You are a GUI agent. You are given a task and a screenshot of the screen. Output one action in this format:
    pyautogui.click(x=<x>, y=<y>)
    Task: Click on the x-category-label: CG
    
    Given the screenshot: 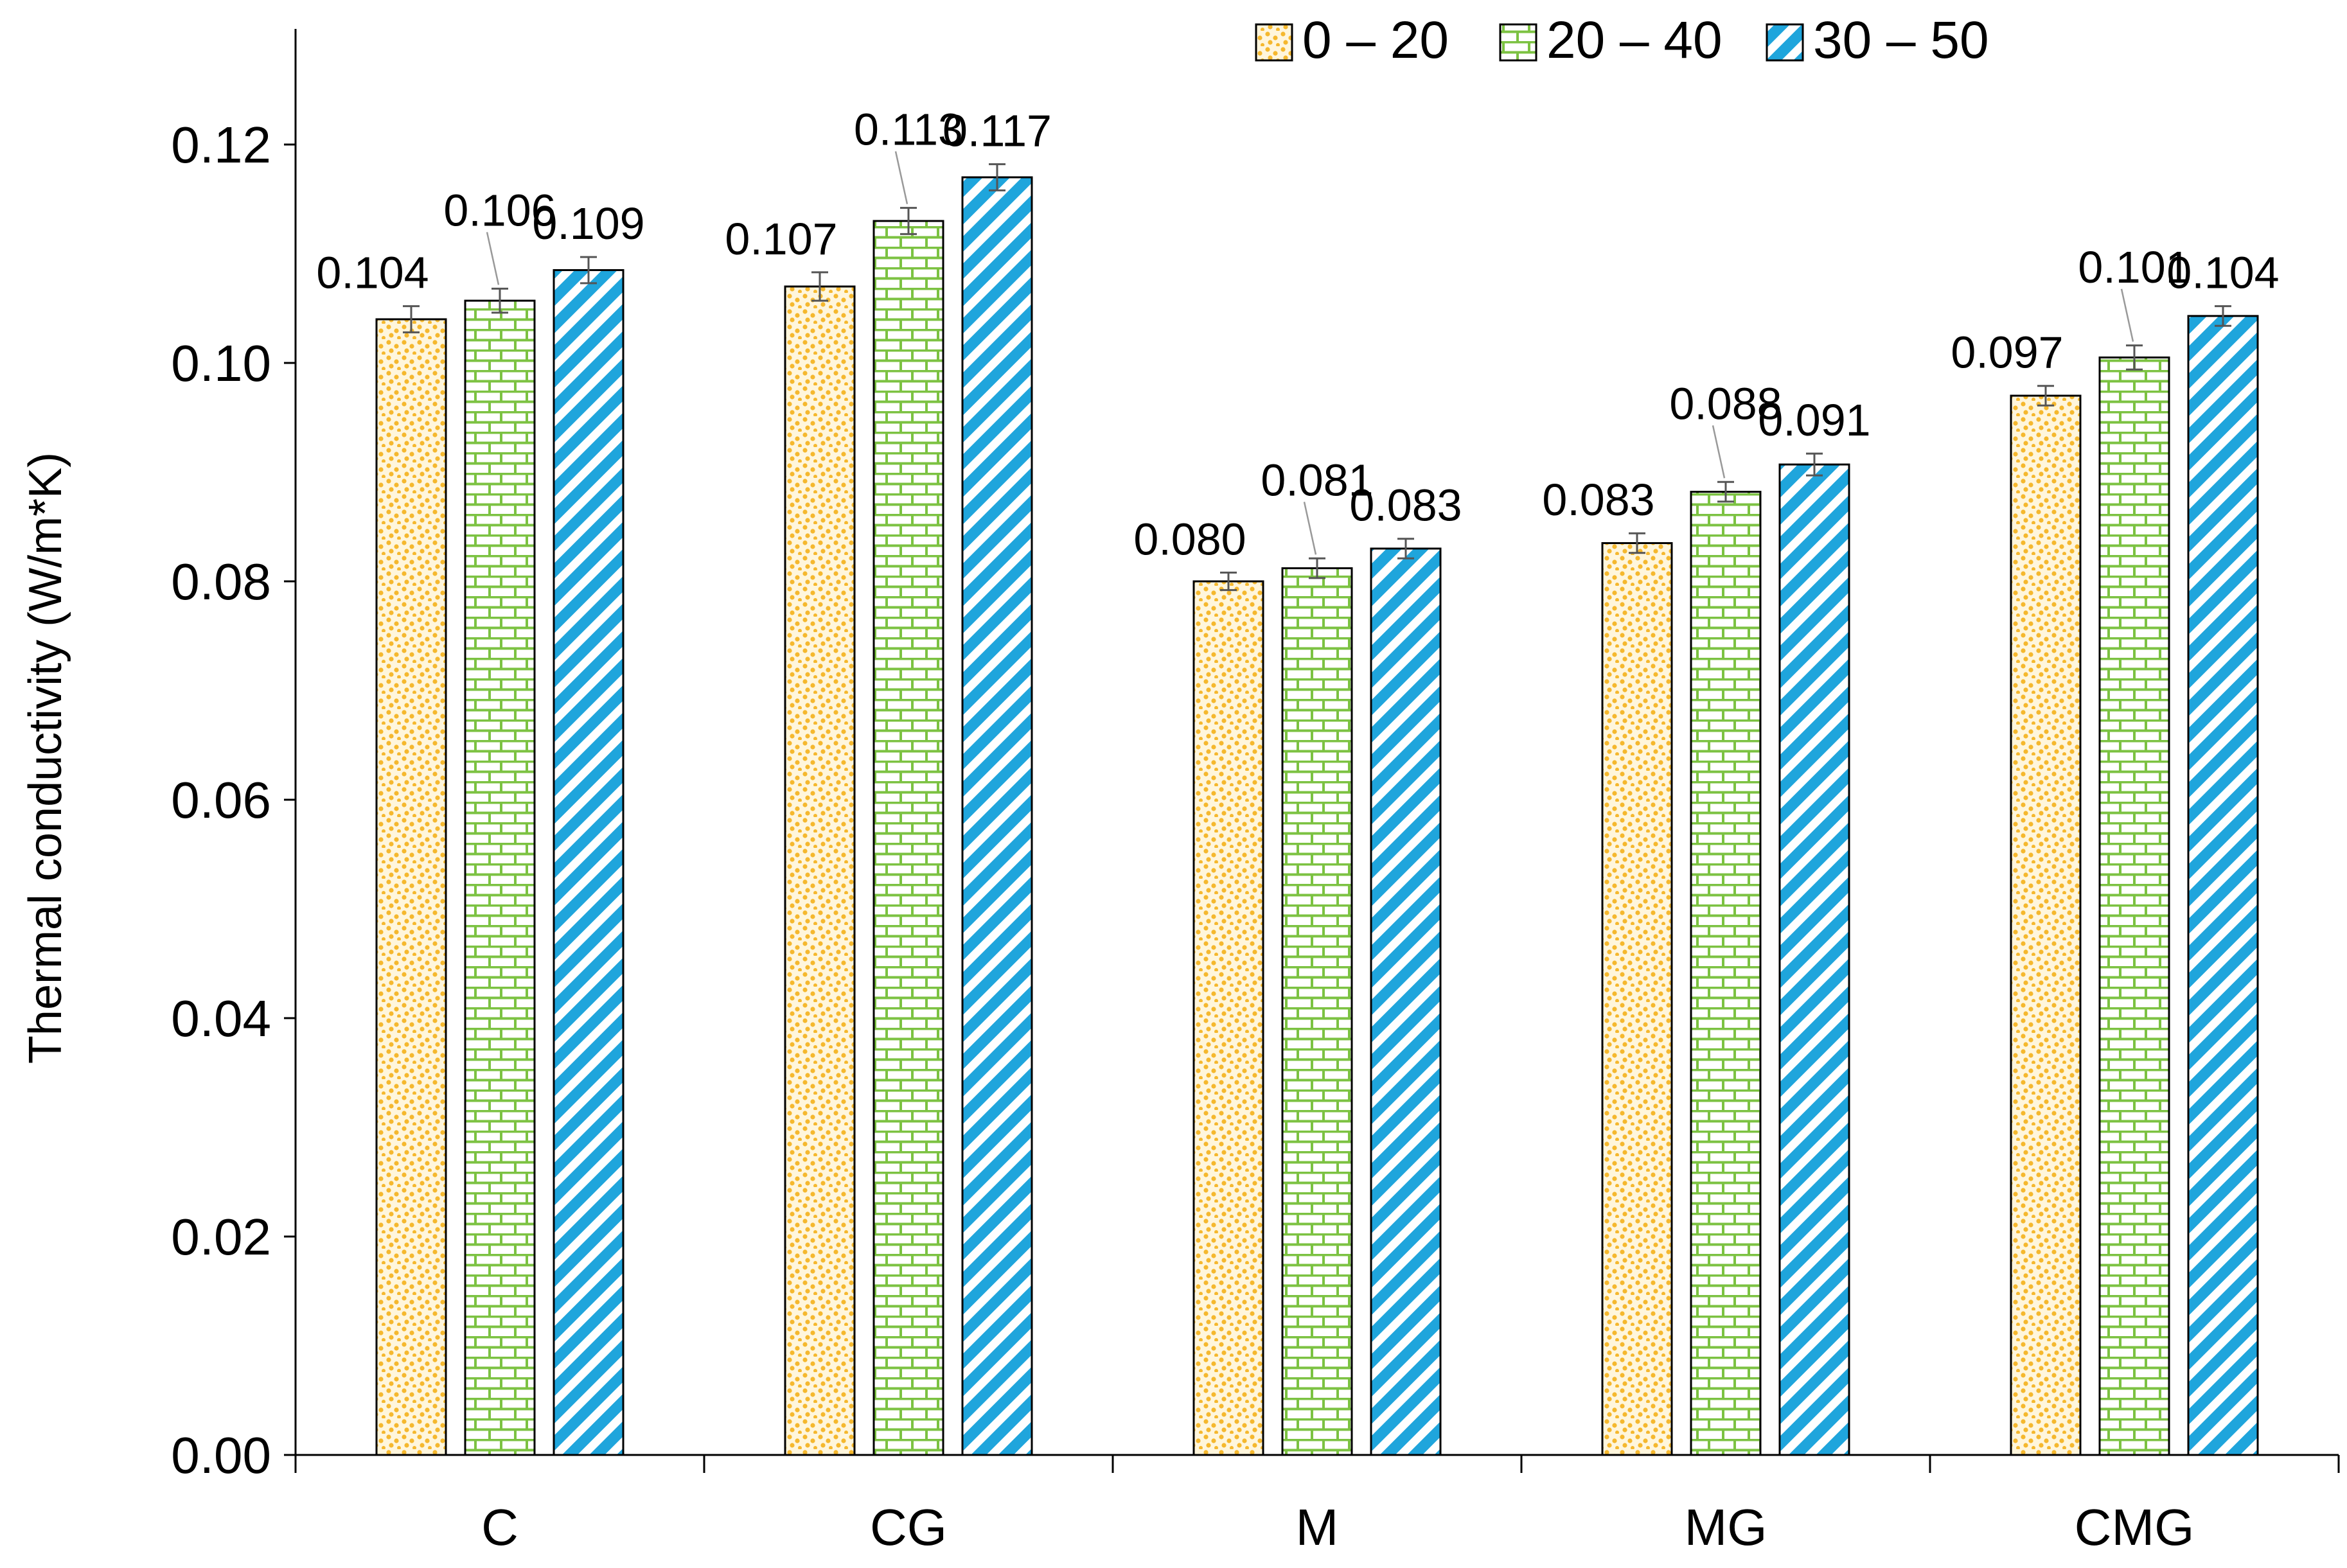 What is the action you would take?
    pyautogui.click(x=908, y=1527)
    